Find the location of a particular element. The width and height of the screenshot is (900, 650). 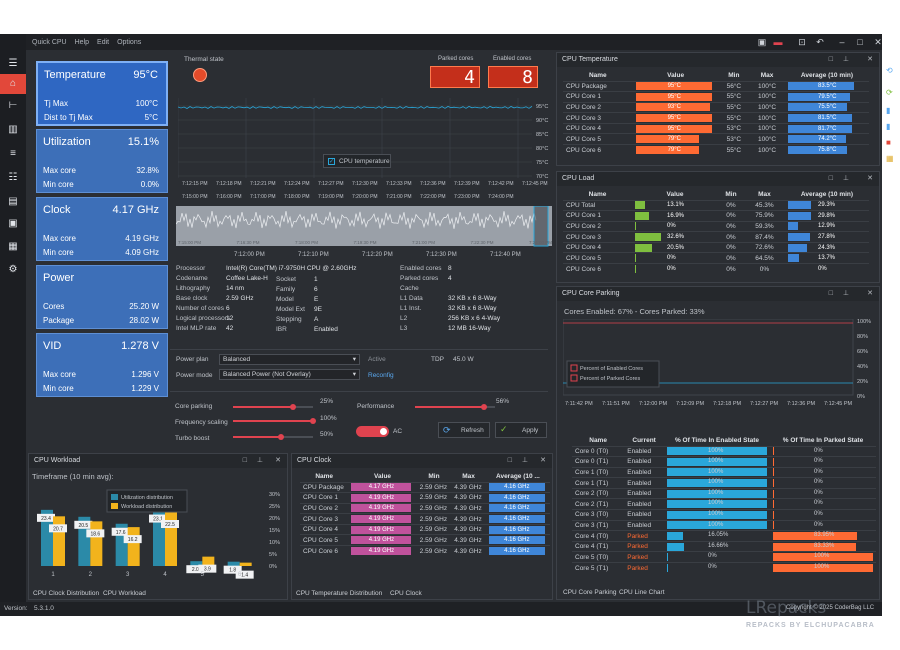

settings-icon: ⚙ is located at coordinates (13, 269).